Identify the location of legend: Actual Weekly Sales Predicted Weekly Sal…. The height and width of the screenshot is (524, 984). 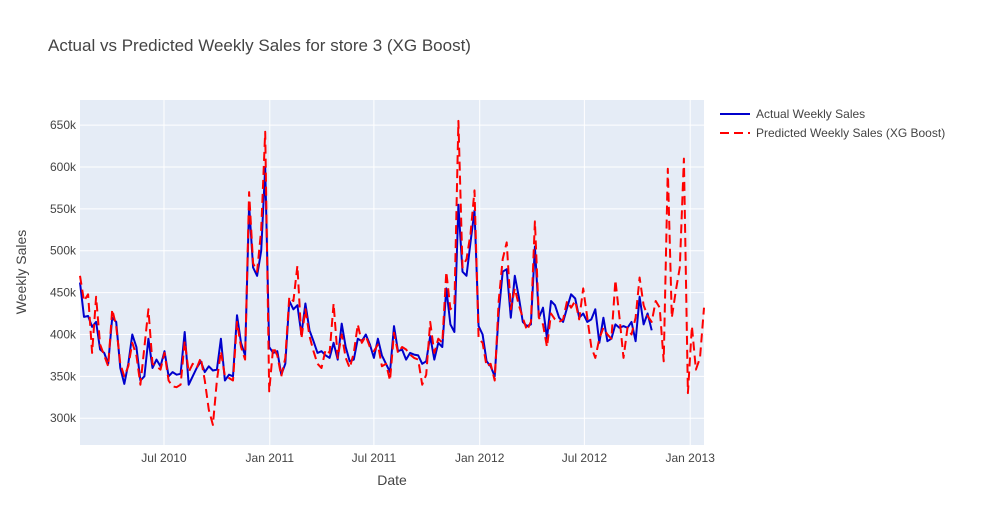
(832, 123).